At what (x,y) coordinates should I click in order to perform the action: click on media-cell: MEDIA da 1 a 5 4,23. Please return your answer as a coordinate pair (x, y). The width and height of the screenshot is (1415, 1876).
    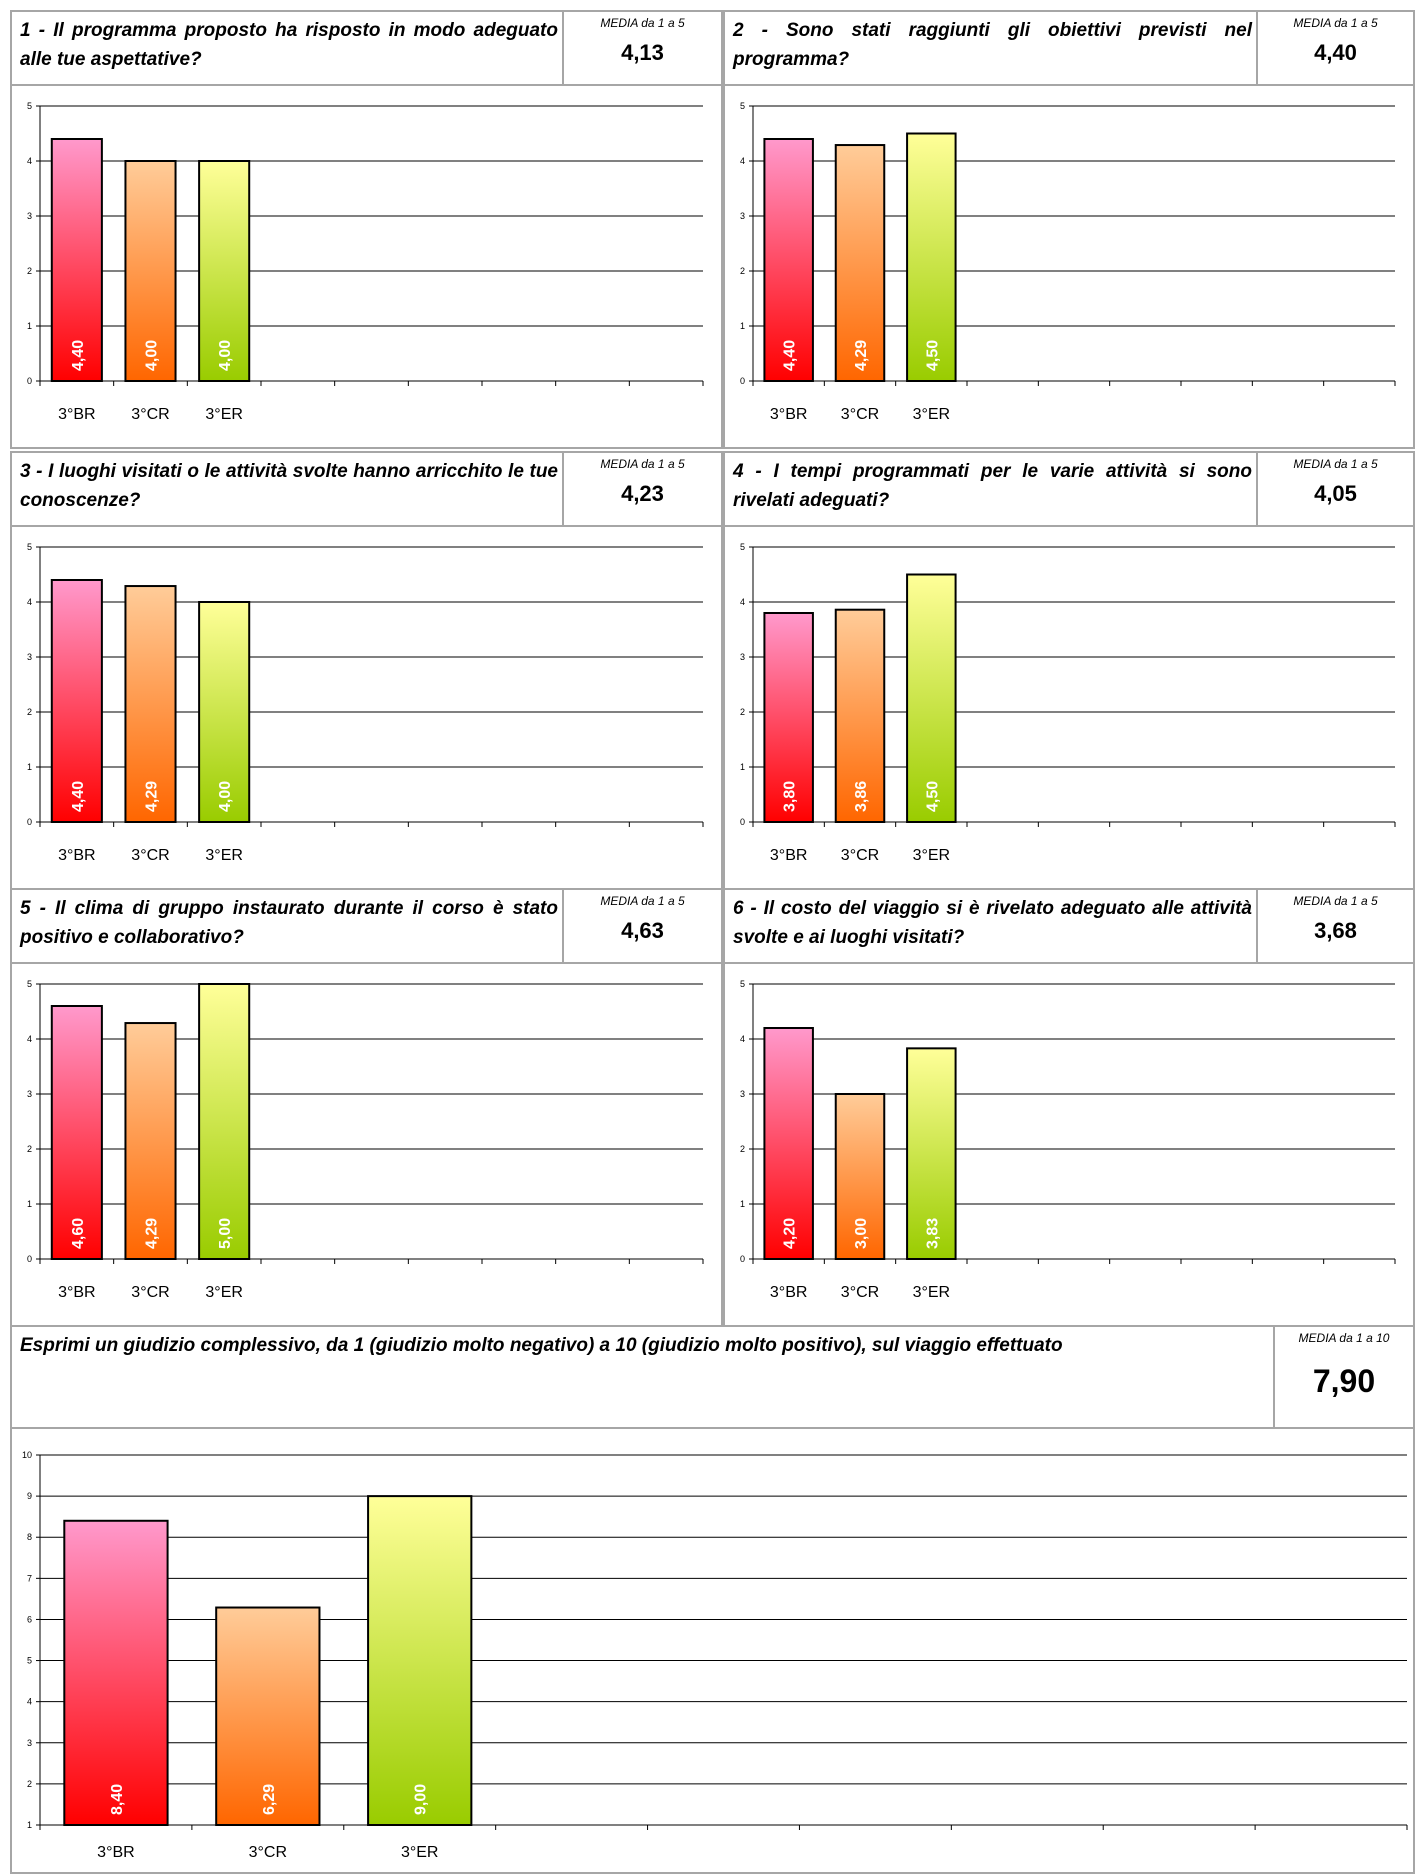
    Looking at the image, I should click on (642, 489).